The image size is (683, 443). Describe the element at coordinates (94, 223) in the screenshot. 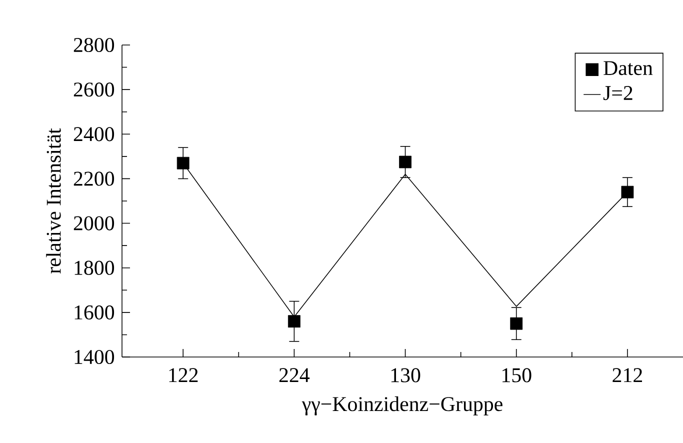

I see `y-tick-label: 2000` at that location.